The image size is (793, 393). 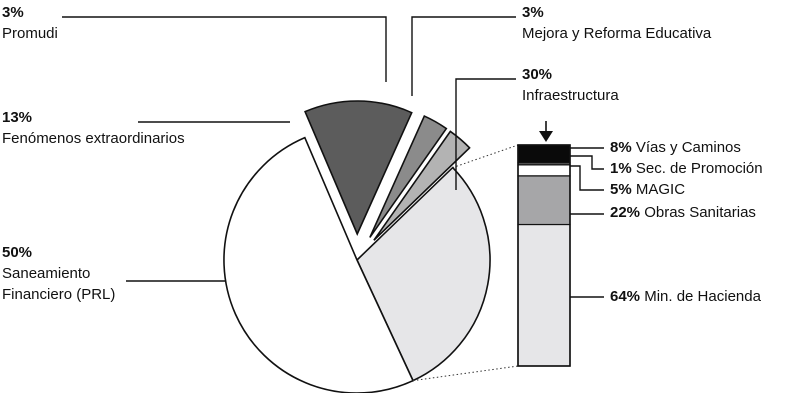 I want to click on pie-label-promudi: Promudi, so click(x=30, y=33).